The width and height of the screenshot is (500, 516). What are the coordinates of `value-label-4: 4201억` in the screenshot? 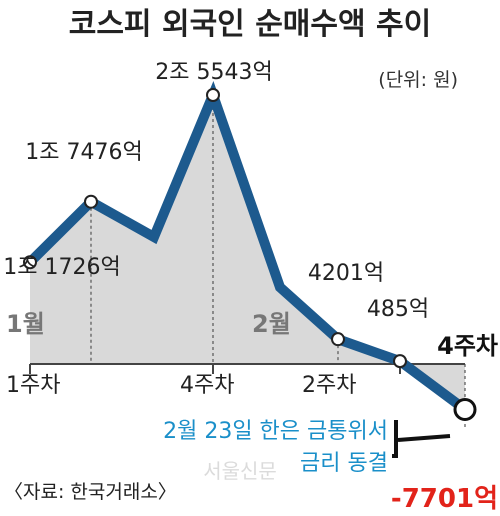 It's located at (346, 273).